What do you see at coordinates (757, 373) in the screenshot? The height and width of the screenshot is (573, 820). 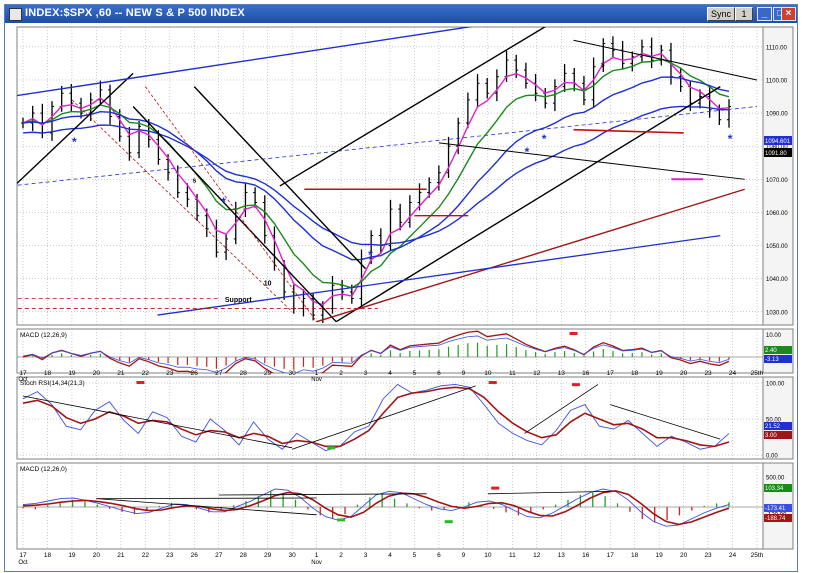 I see `stoch-x-tick: 25th` at bounding box center [757, 373].